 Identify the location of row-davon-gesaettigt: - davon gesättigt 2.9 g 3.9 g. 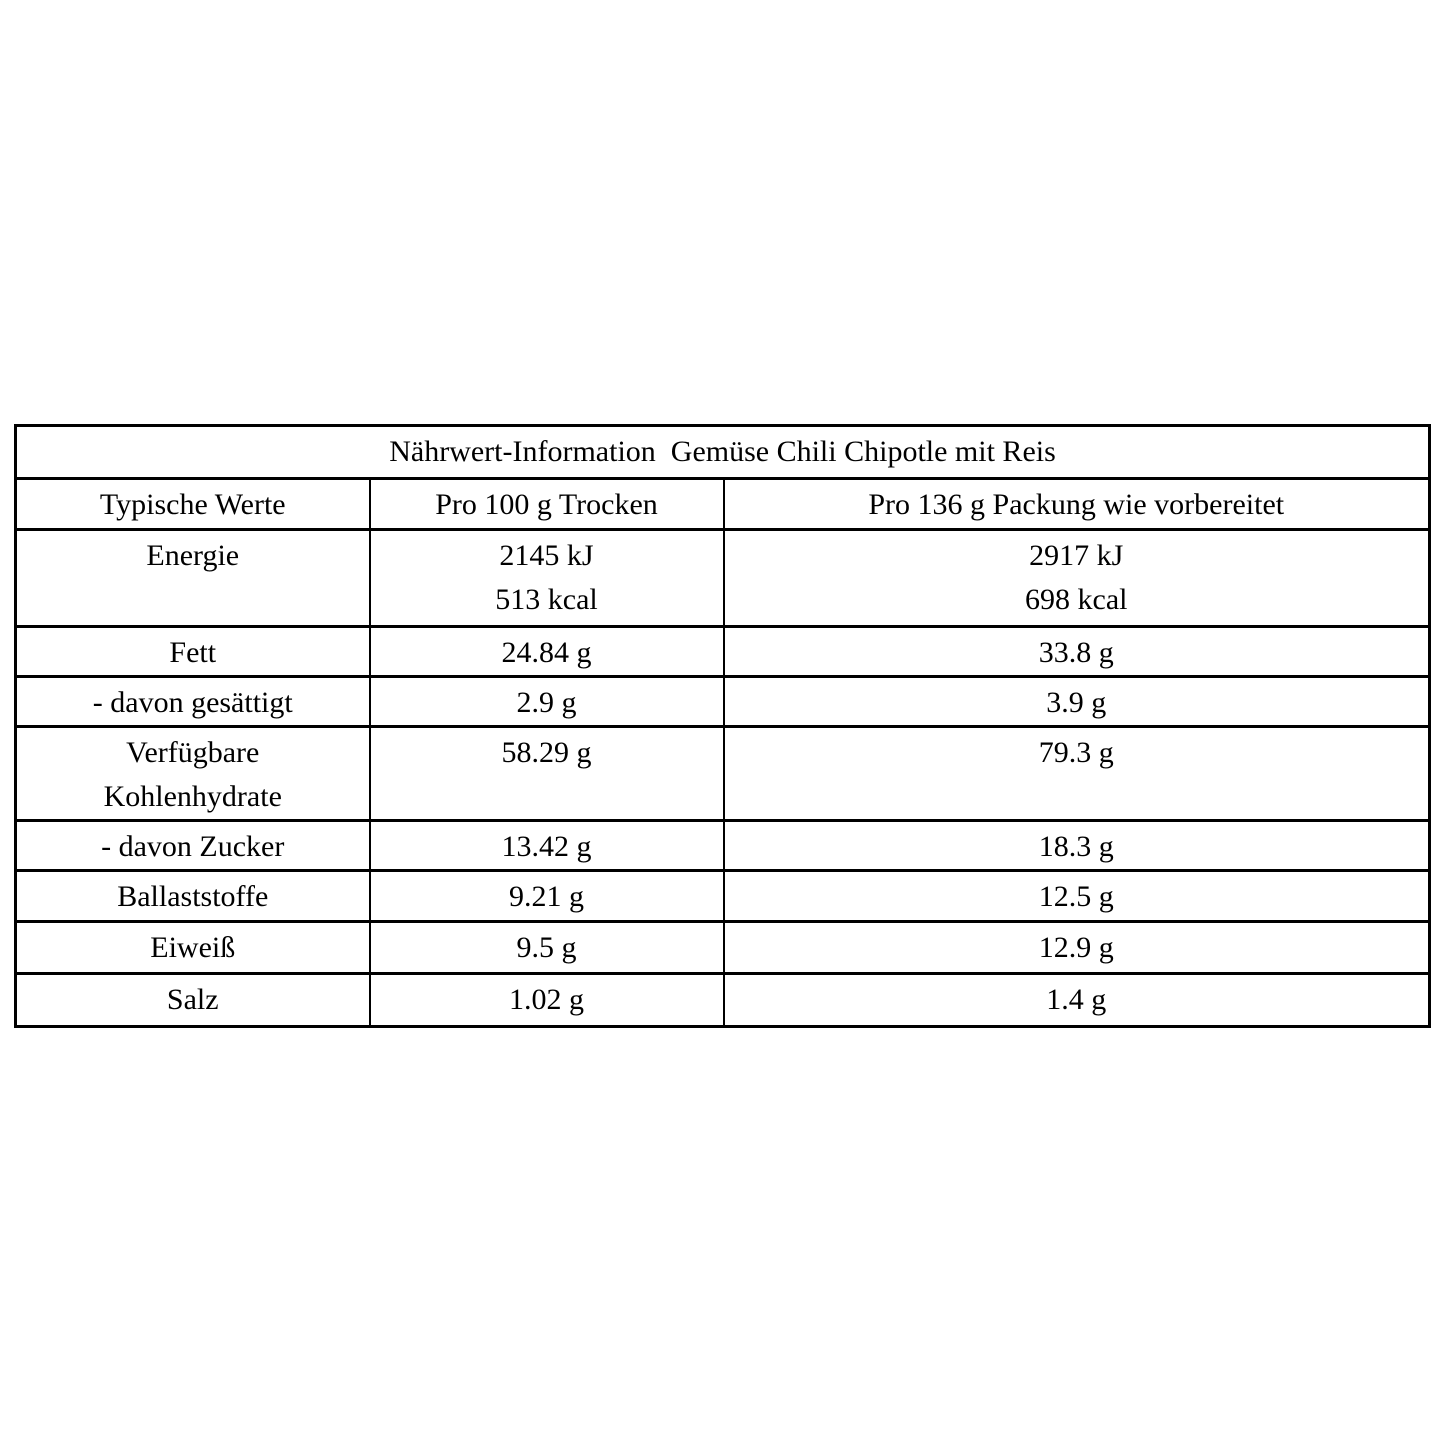
(722, 701).